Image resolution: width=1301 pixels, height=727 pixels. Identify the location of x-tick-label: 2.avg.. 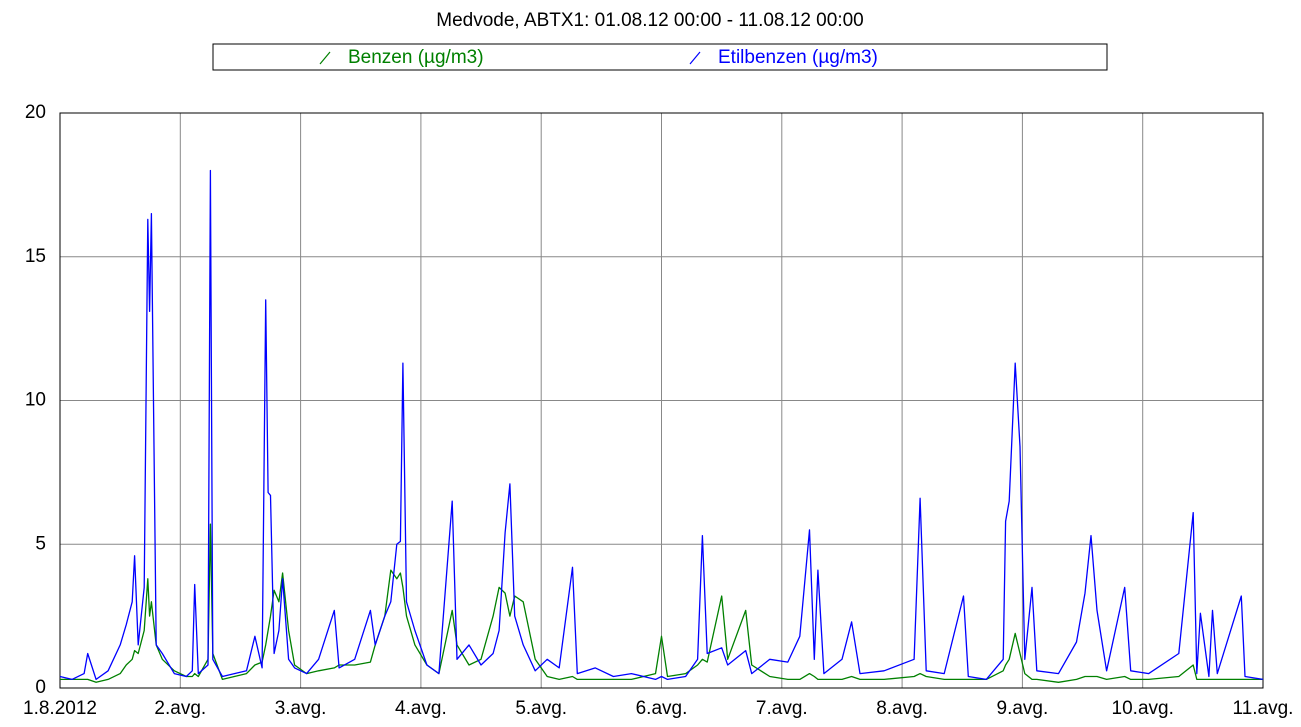
(180, 708).